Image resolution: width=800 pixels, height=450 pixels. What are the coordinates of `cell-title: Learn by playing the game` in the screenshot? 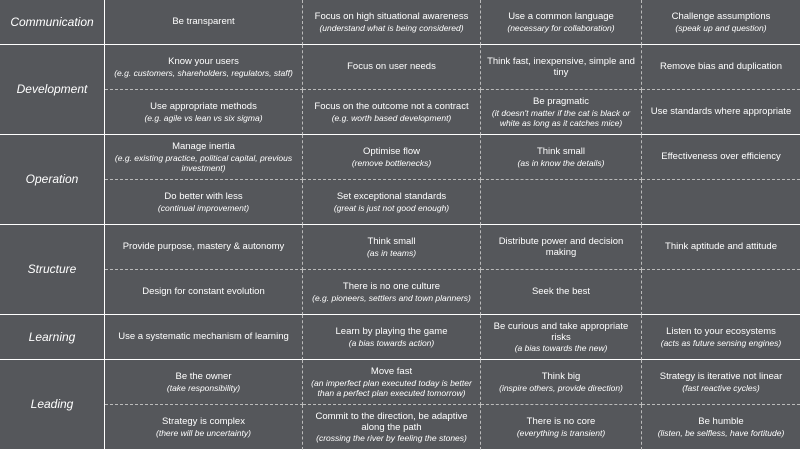 It's located at (391, 332).